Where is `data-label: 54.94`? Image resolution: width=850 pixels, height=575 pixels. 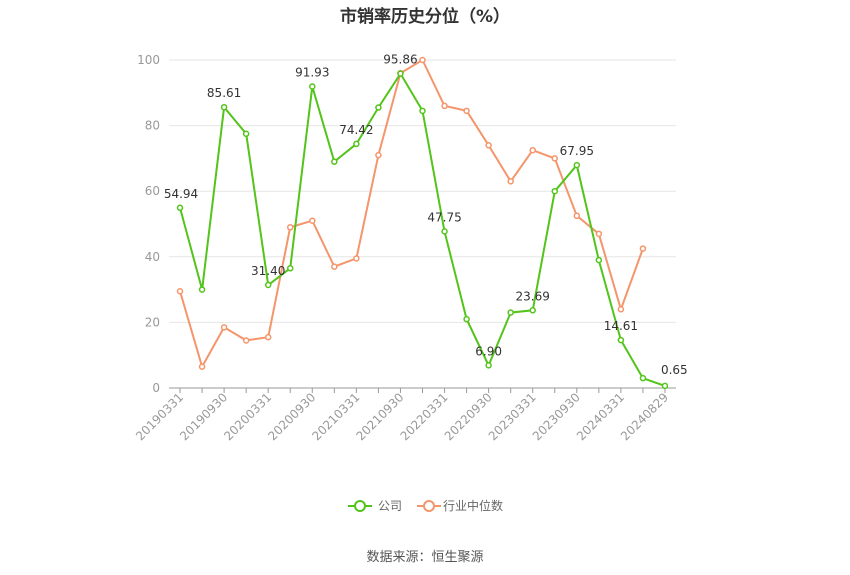
data-label: 54.94 is located at coordinates (181, 194).